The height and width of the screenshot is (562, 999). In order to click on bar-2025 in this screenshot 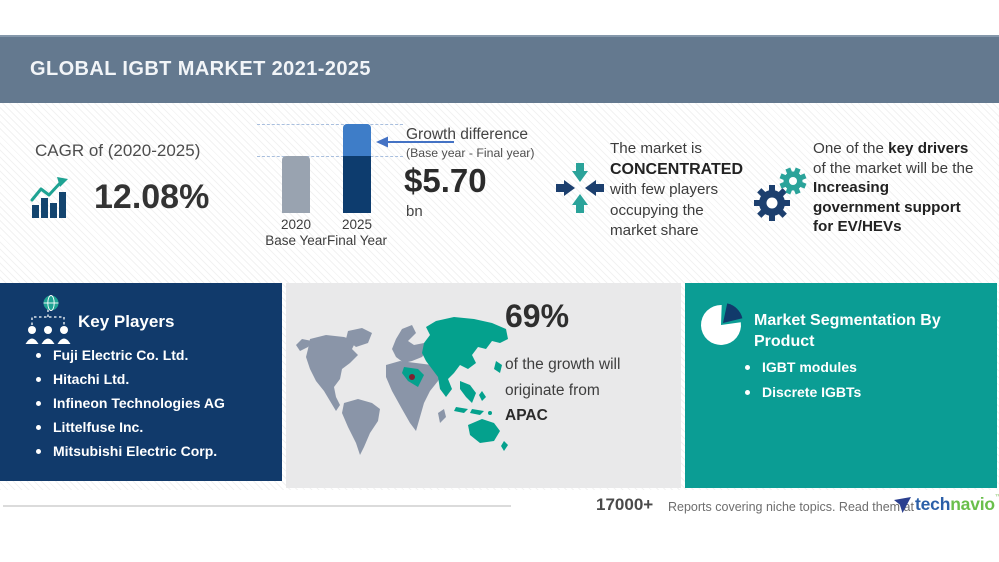, I will do `click(357, 168)`.